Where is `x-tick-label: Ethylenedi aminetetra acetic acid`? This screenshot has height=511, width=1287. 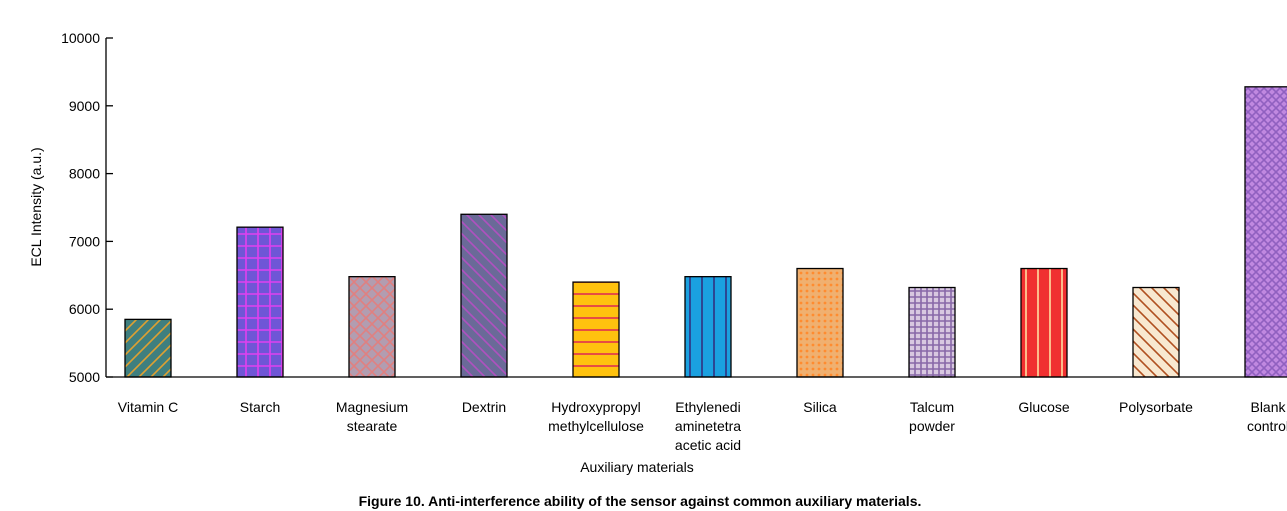
x-tick-label: Ethylenedi aminetetra acetic acid is located at coordinates (708, 426).